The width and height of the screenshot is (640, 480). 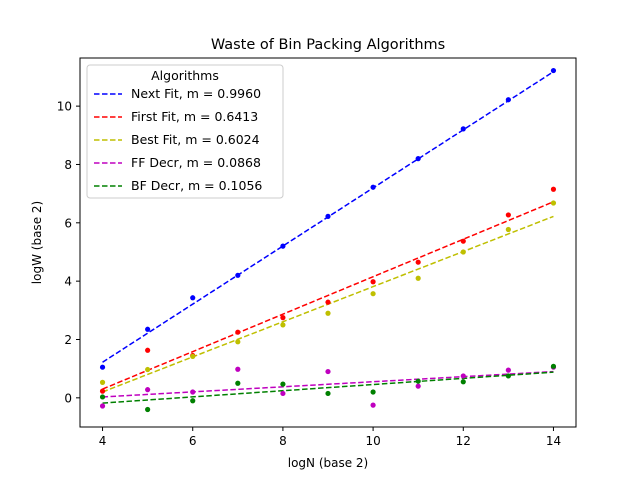 What do you see at coordinates (103, 441) in the screenshot?
I see `x-tick-label: 4` at bounding box center [103, 441].